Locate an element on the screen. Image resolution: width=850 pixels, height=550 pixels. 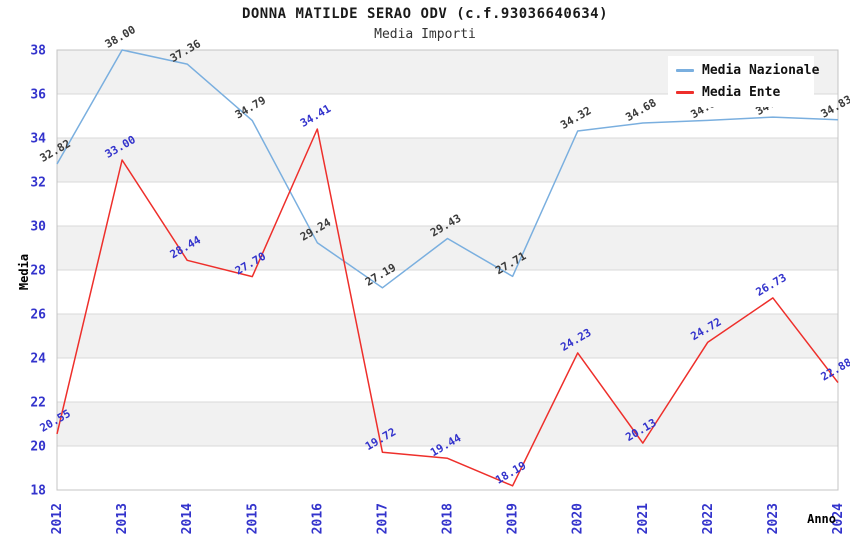
x-axis-label: Anno is located at coordinates (821, 519).